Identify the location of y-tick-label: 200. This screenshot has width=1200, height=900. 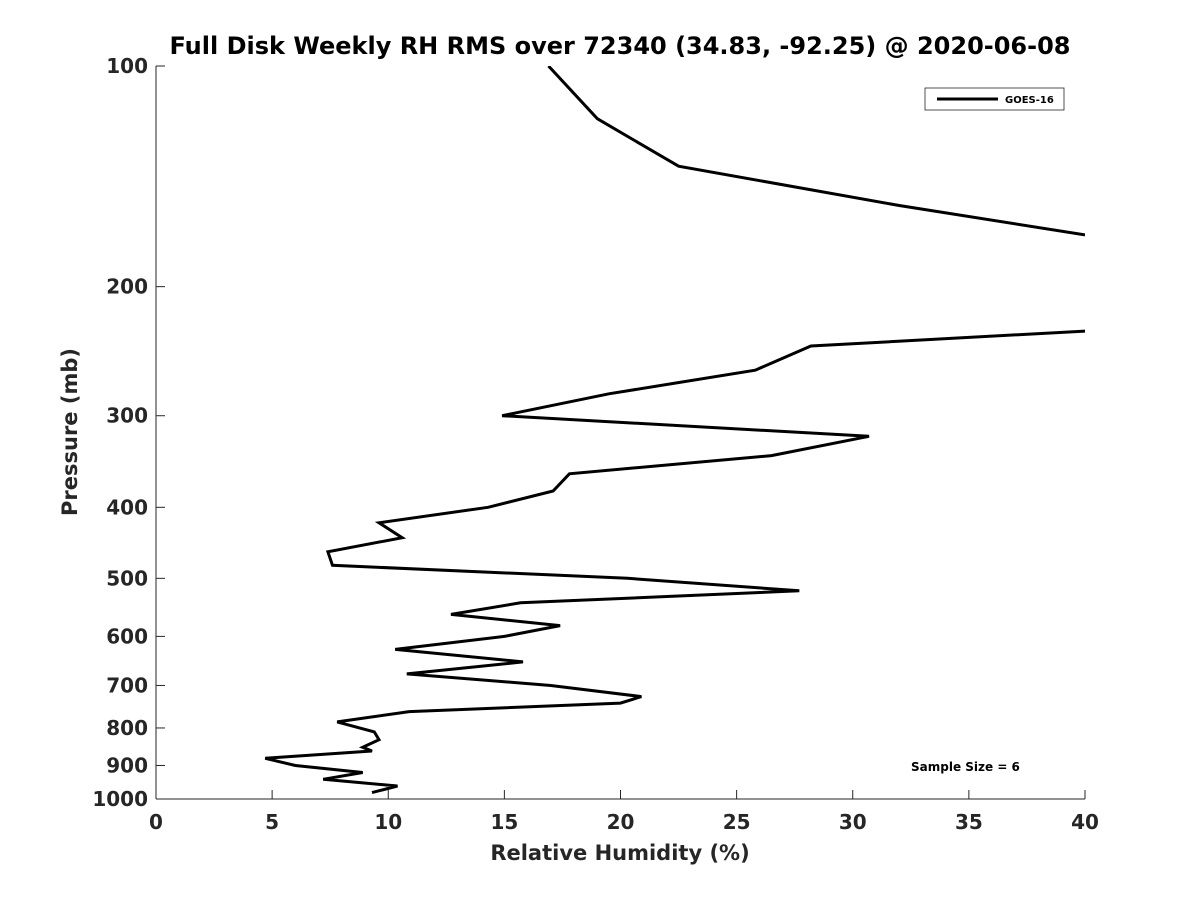
(127, 287).